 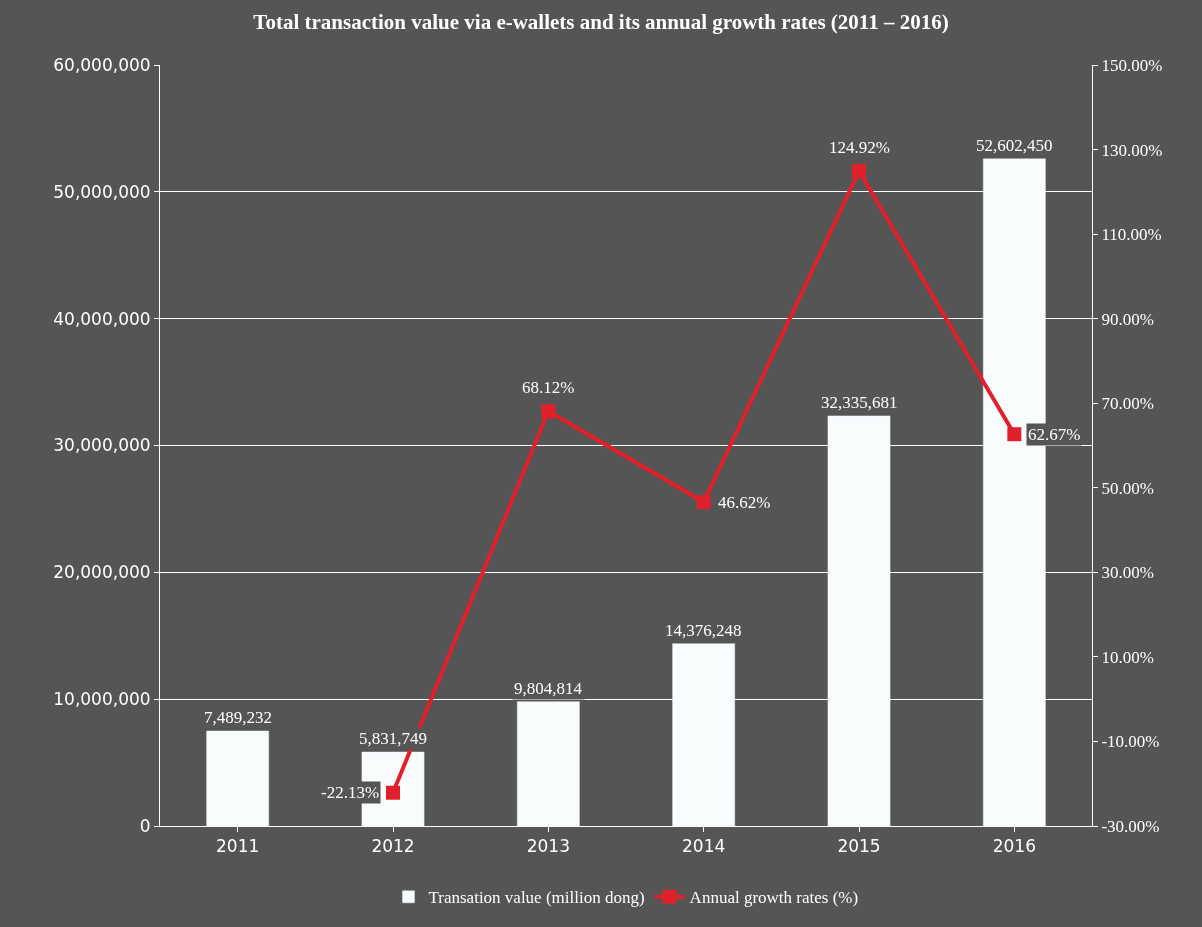 What do you see at coordinates (1130, 742) in the screenshot?
I see `y2-tick-label: -10.00%` at bounding box center [1130, 742].